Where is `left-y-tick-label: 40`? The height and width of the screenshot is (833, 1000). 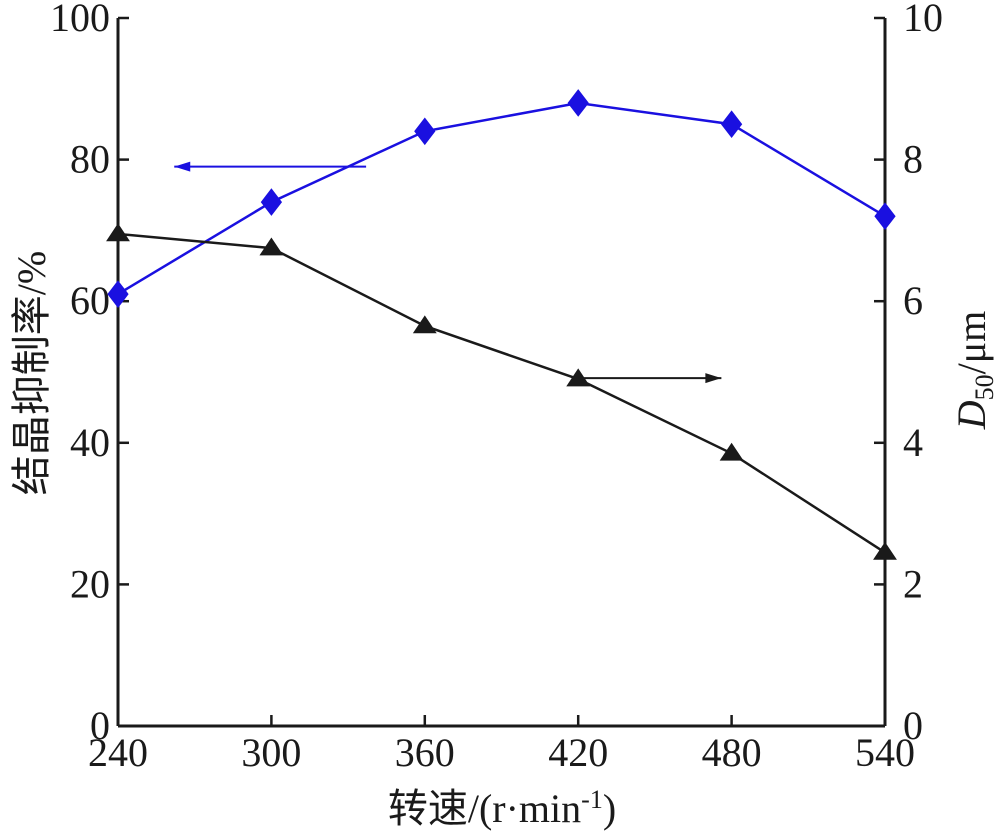 left-y-tick-label: 40 is located at coordinates (90, 442).